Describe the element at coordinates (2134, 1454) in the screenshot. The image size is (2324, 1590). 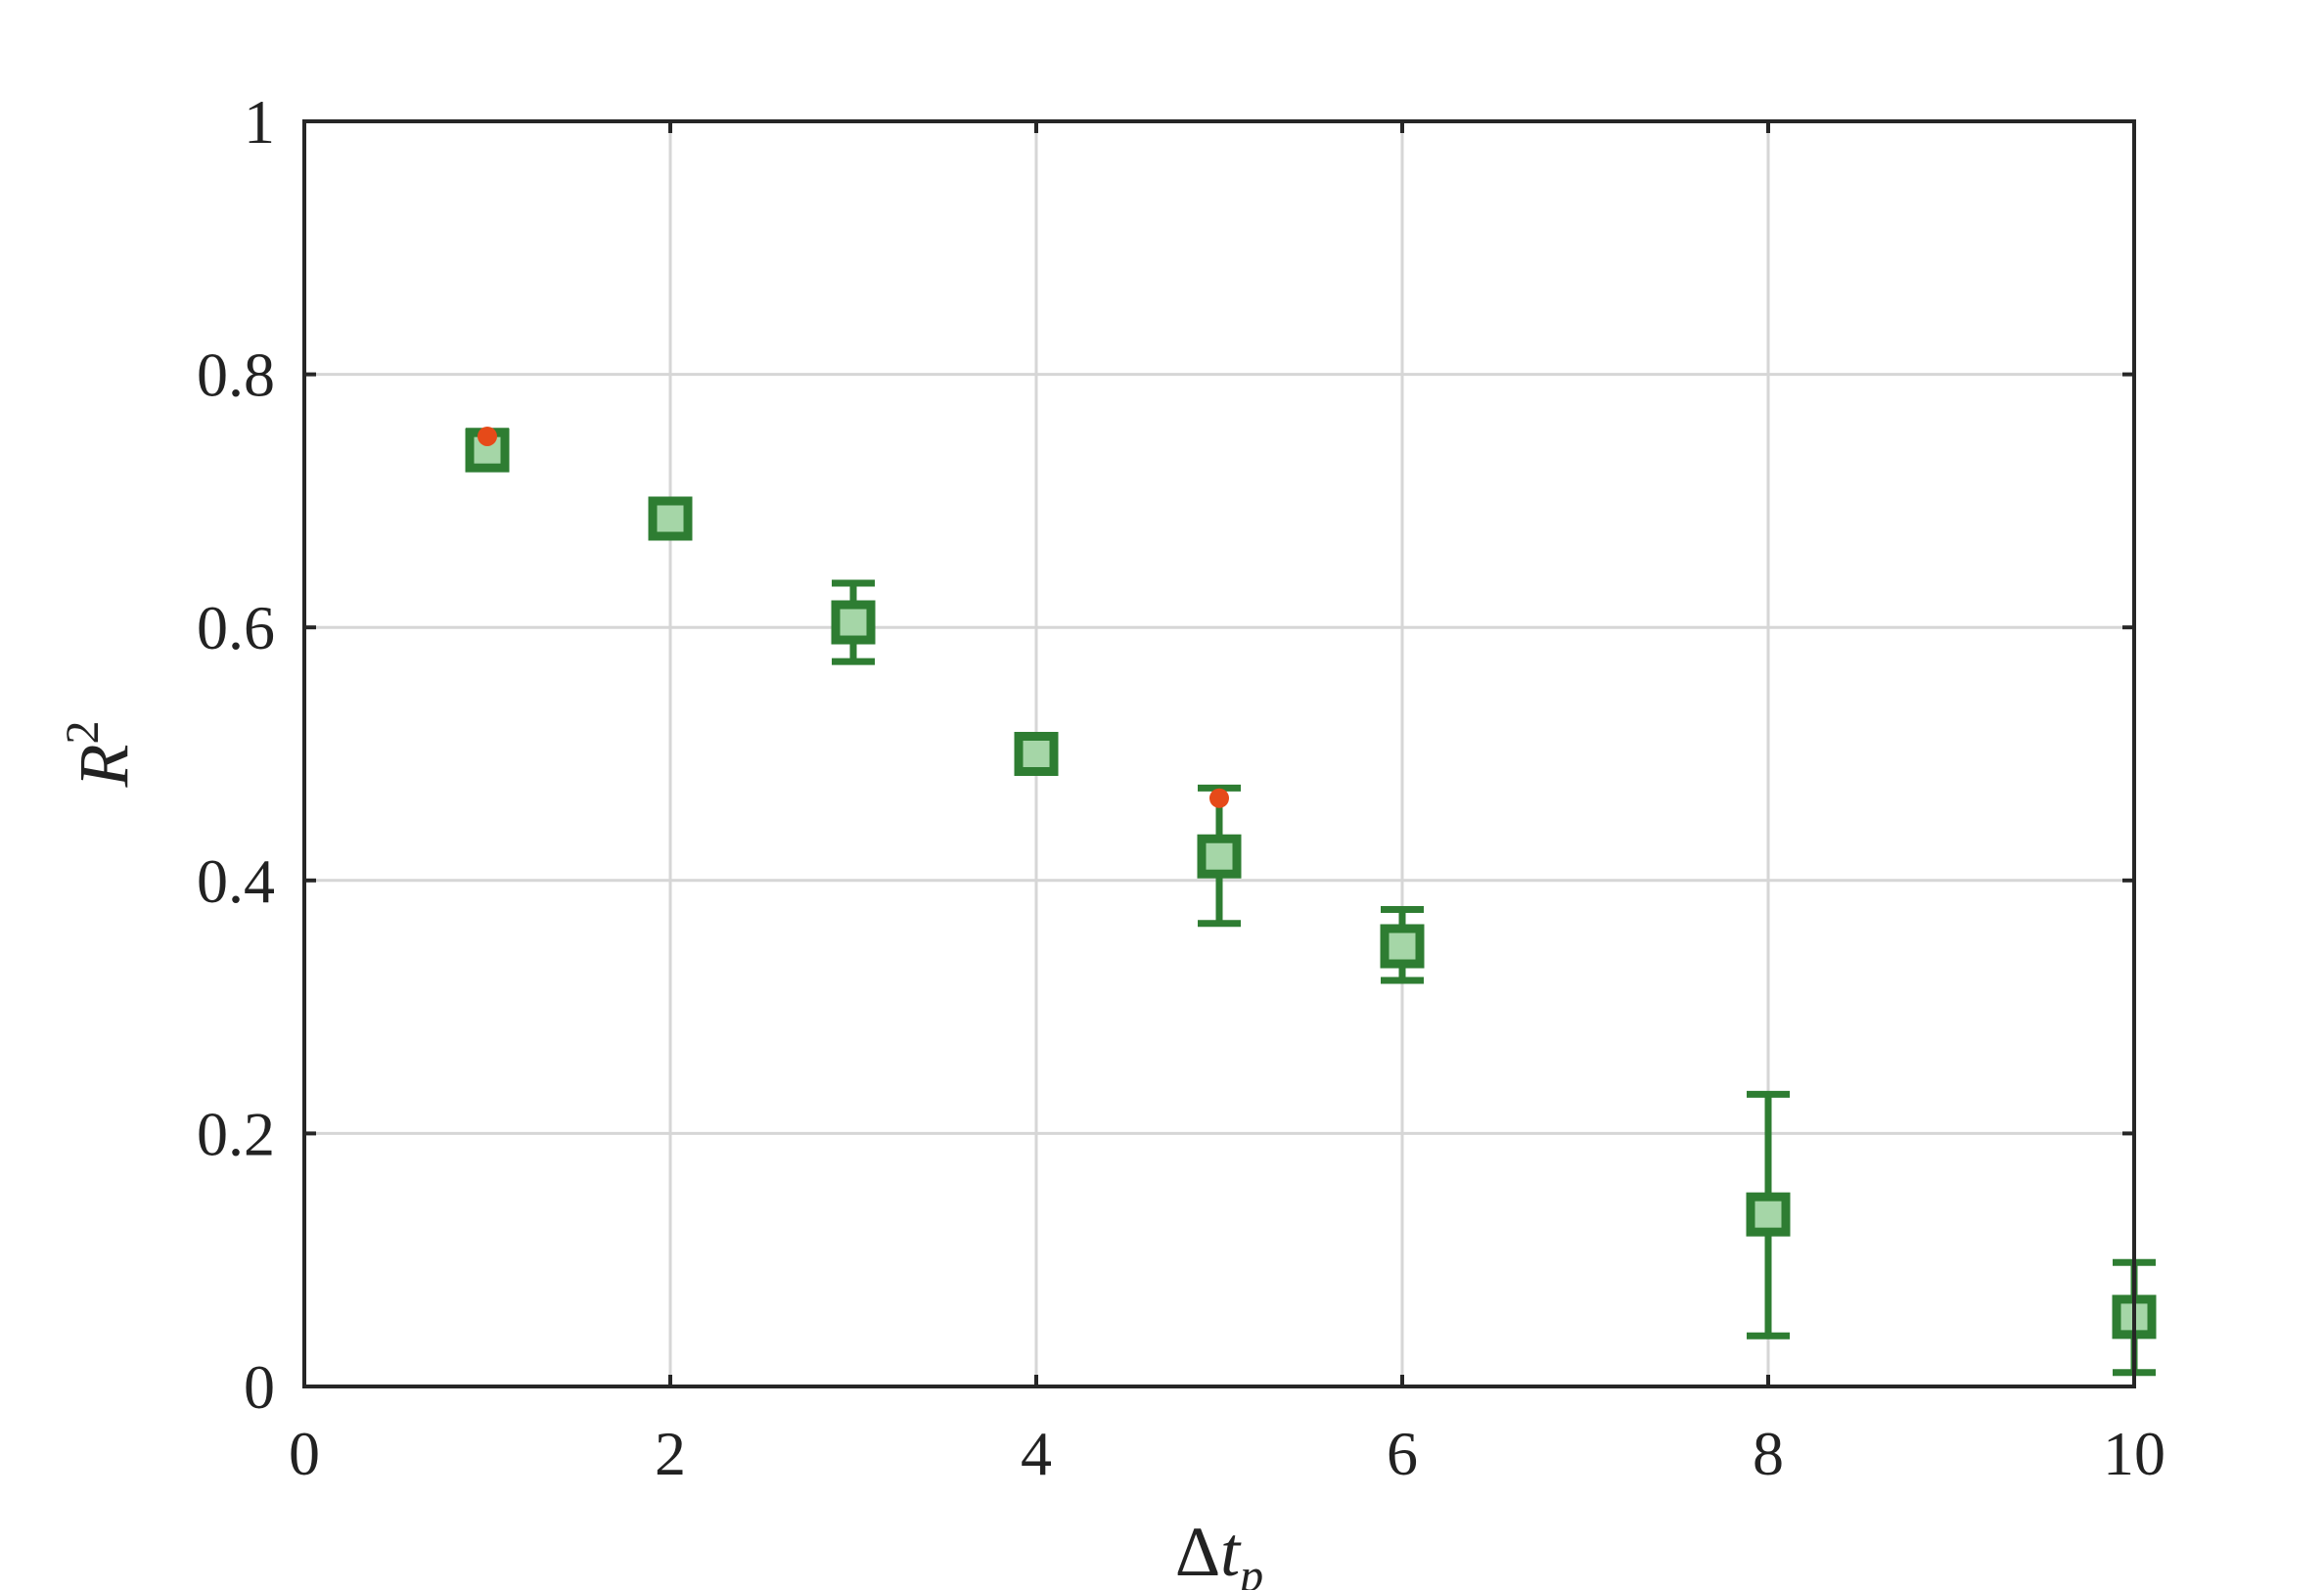
I see `x-tick-label: 10` at that location.